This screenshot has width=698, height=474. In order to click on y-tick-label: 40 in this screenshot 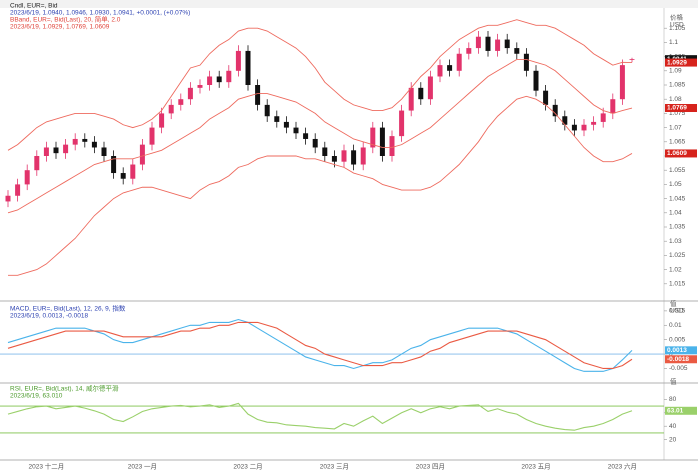, I will do `click(673, 426)`.